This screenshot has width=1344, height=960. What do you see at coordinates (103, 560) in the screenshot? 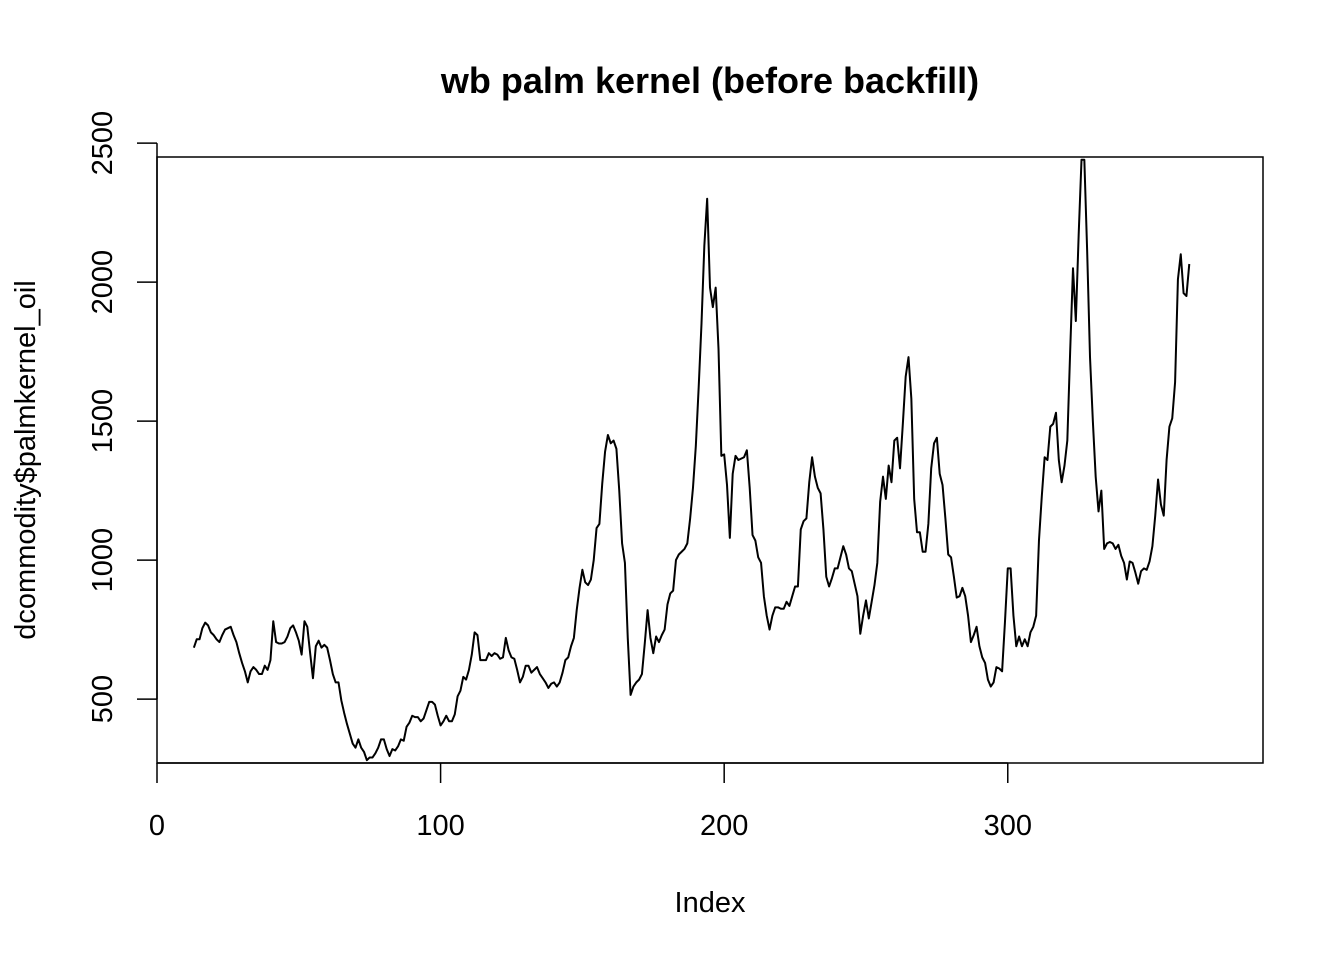
I see `y-tick-label: 1000` at bounding box center [103, 560].